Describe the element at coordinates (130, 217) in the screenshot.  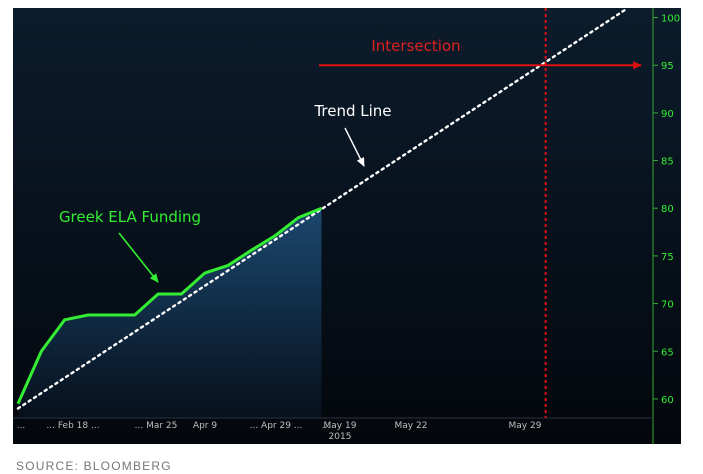
I see `ela-label: Greek ELA Funding` at that location.